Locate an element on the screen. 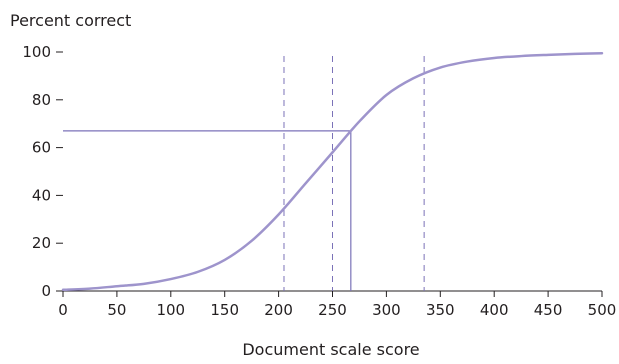 This screenshot has width=619, height=364. x-axis-title: Document scale score is located at coordinates (330, 349).